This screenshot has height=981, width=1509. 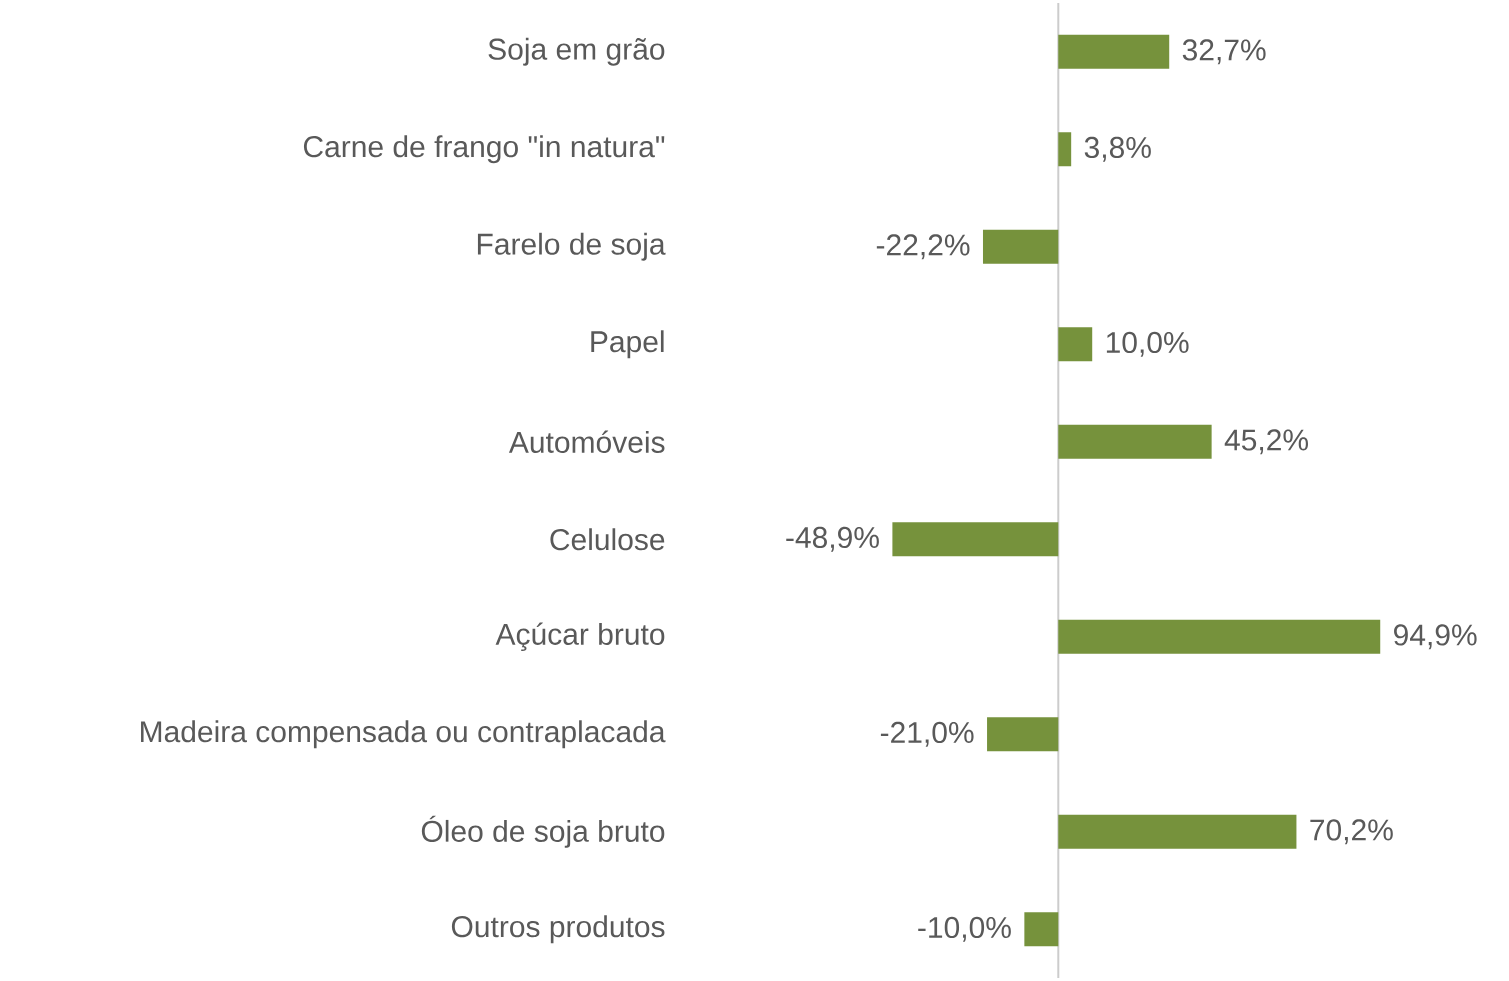 I want to click on y-tick-label: Celulose, so click(x=607, y=539).